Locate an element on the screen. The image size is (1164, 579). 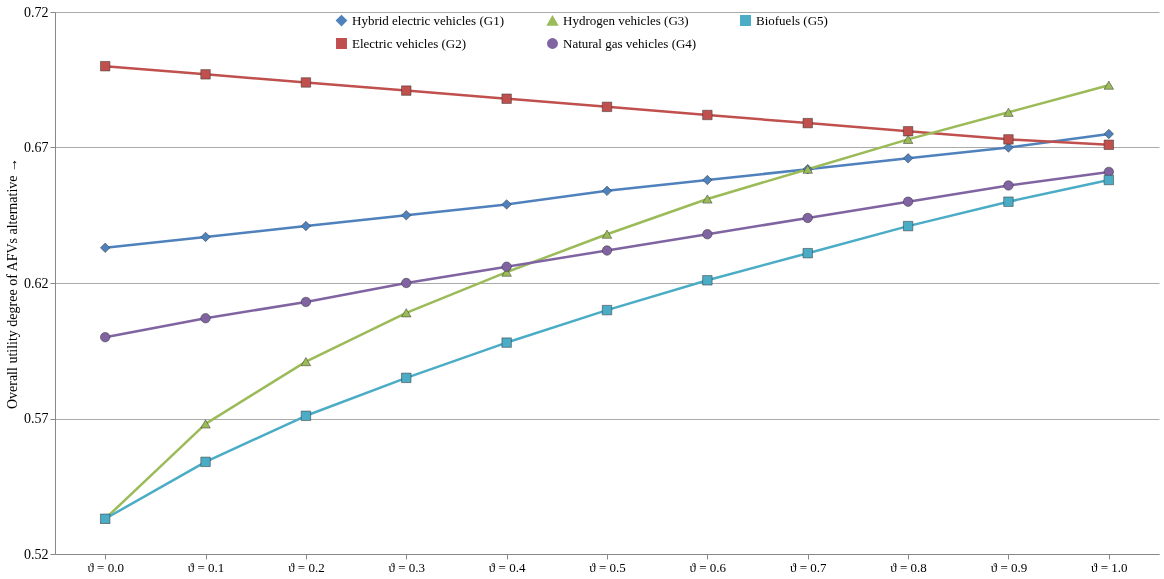
x-tick-label: ϑ = 0.3 is located at coordinates (407, 567).